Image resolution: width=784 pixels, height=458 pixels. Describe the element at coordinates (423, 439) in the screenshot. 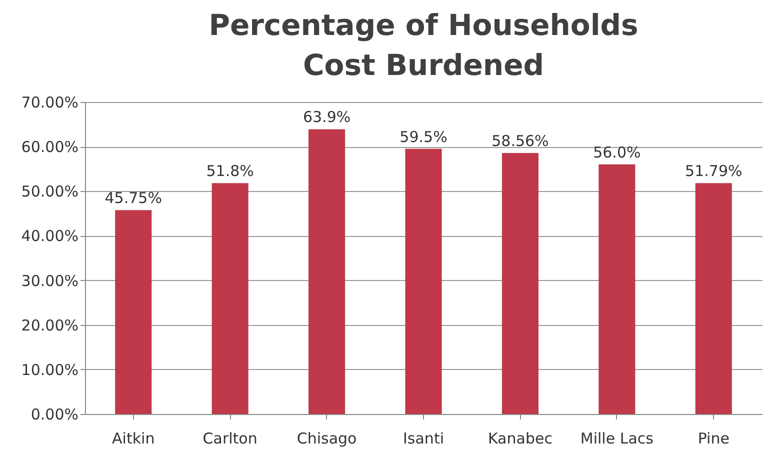

I see `x-tick-label: Isanti` at that location.